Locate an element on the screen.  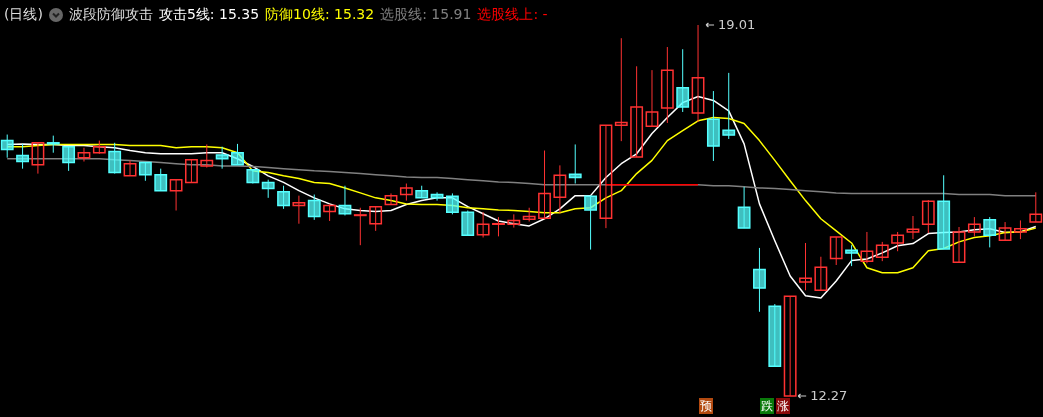
text: 跌 is located at coordinates (767, 406).